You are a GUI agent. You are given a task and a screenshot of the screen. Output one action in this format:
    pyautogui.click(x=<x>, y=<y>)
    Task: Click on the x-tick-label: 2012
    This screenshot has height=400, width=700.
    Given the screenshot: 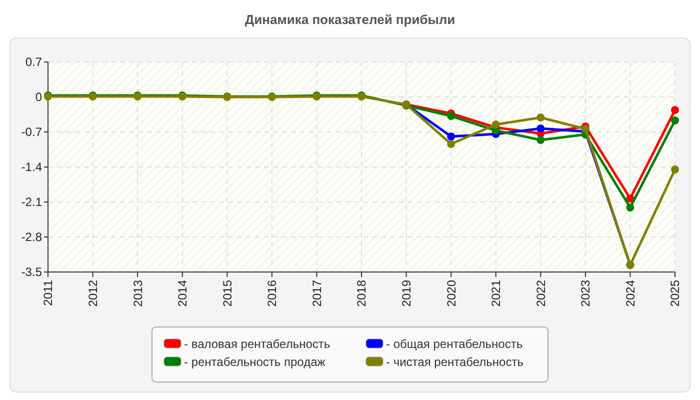 What is the action you would take?
    pyautogui.click(x=93, y=293)
    